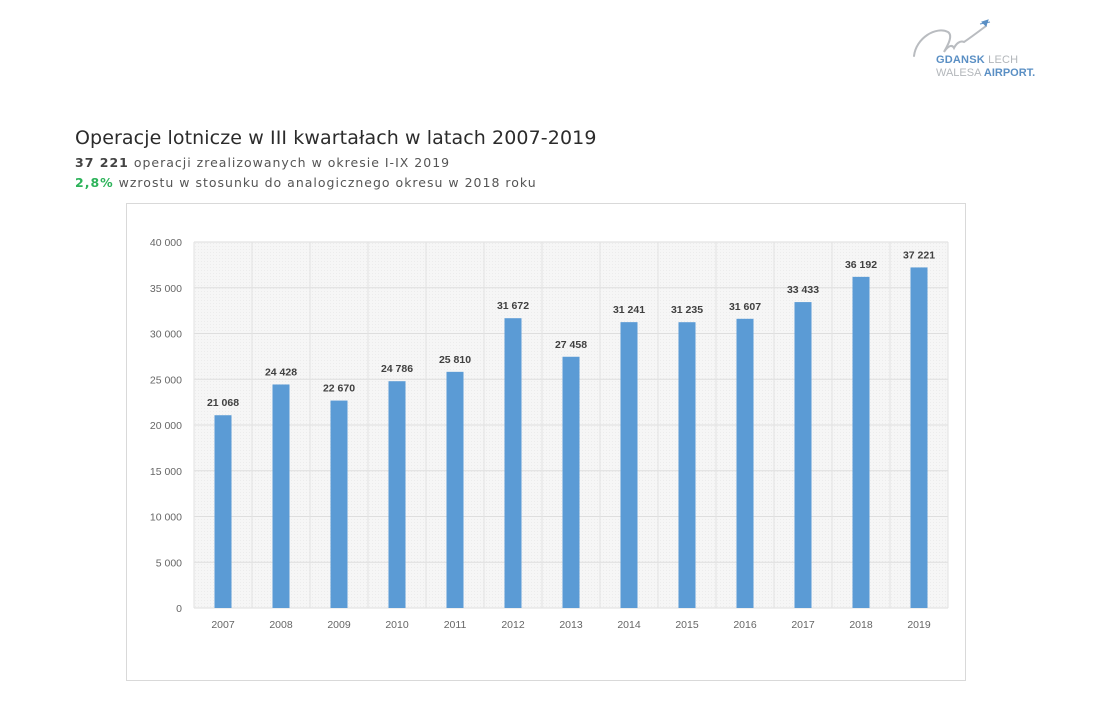 The image size is (1101, 720). Describe the element at coordinates (861, 442) in the screenshot. I see `bar-2018` at that location.